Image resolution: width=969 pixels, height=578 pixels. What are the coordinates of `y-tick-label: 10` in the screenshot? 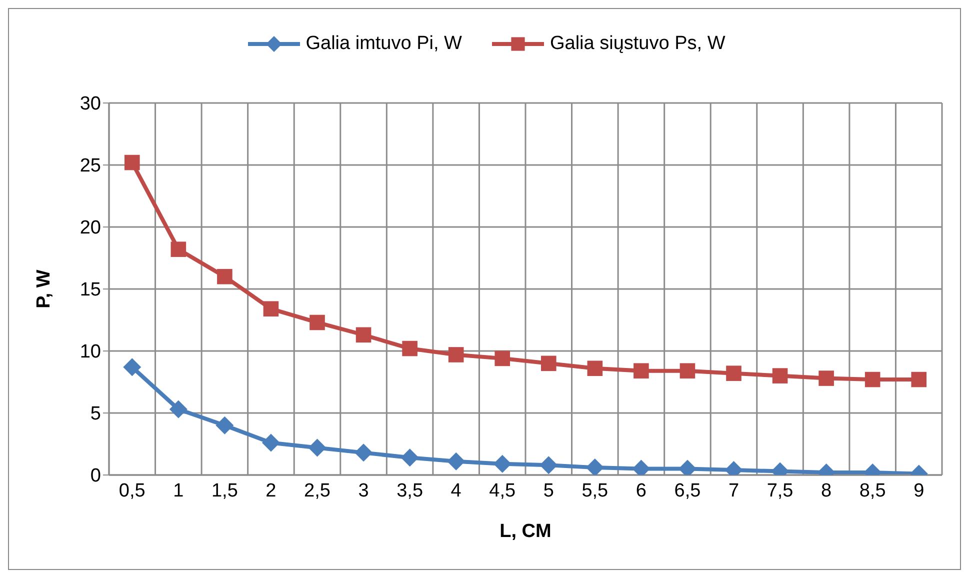 It's located at (90, 352).